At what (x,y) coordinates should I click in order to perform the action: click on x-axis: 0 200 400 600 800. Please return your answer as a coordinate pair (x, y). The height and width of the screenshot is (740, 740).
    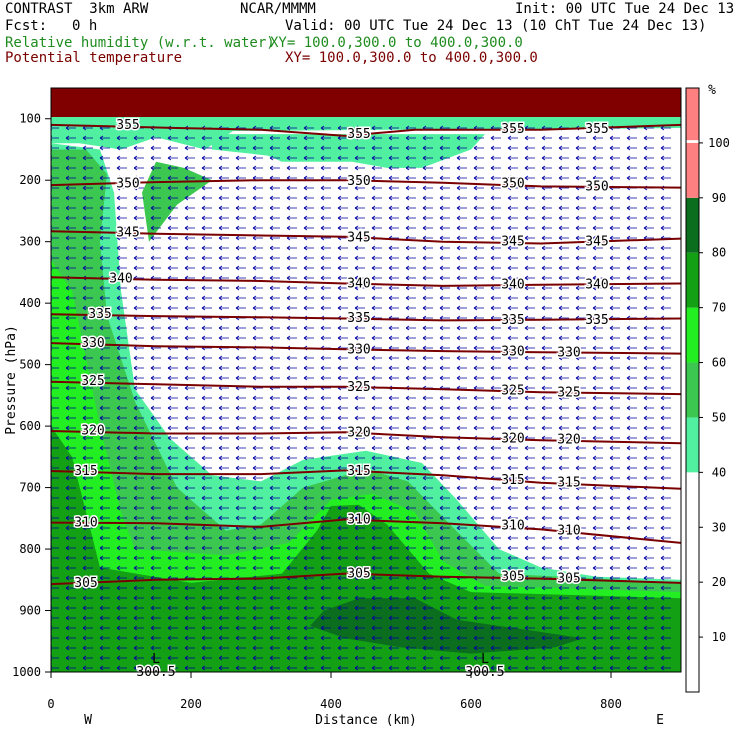
    Looking at the image, I should click on (334, 691).